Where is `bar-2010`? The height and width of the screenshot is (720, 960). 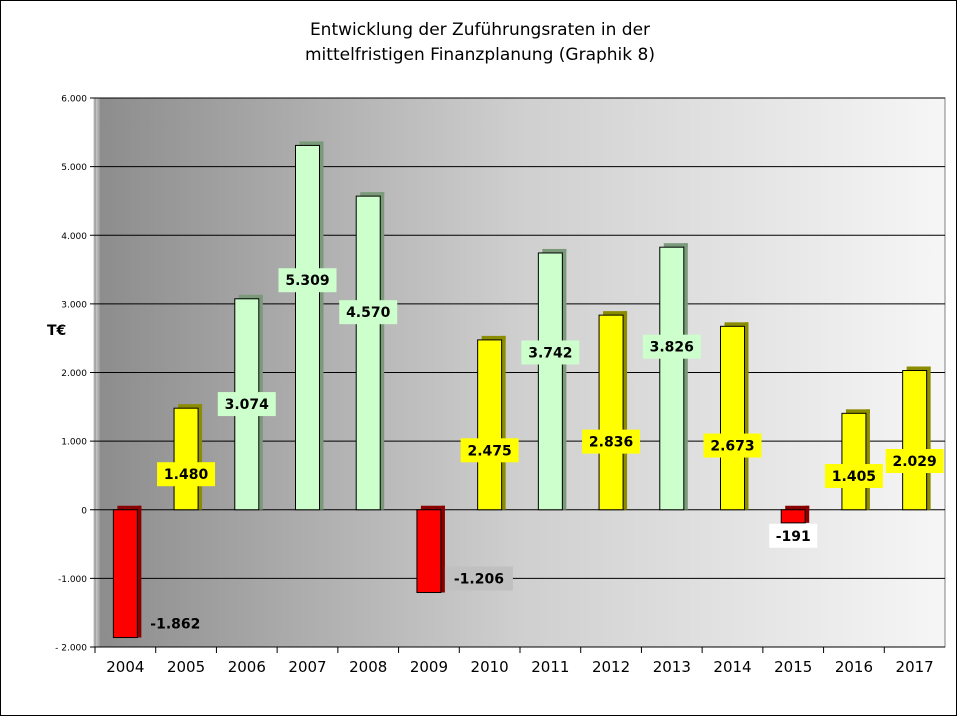 bar-2010 is located at coordinates (490, 425).